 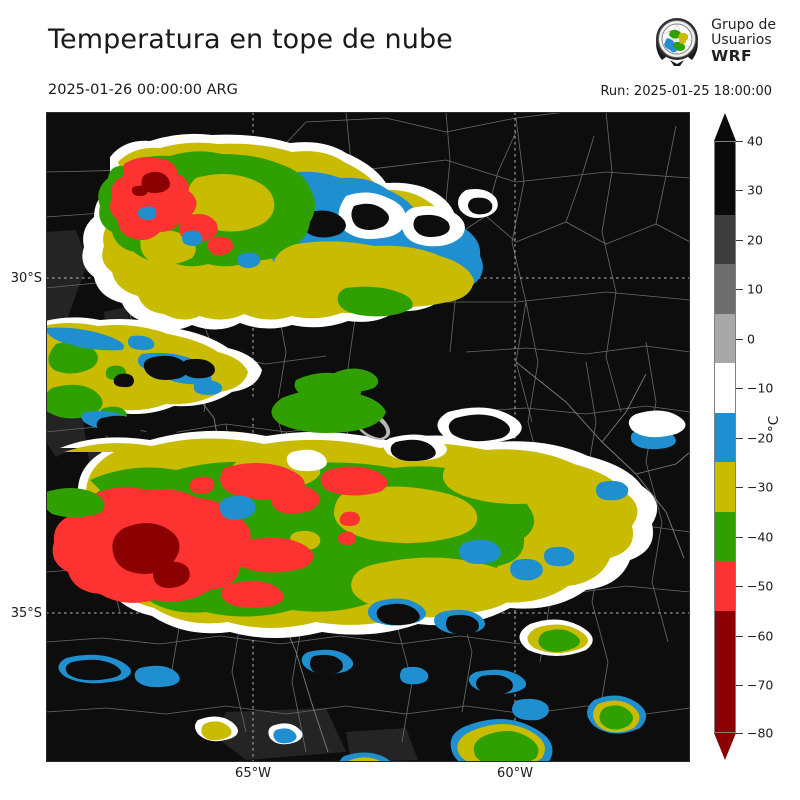 I want to click on colorbar-band-red, so click(x=725, y=586).